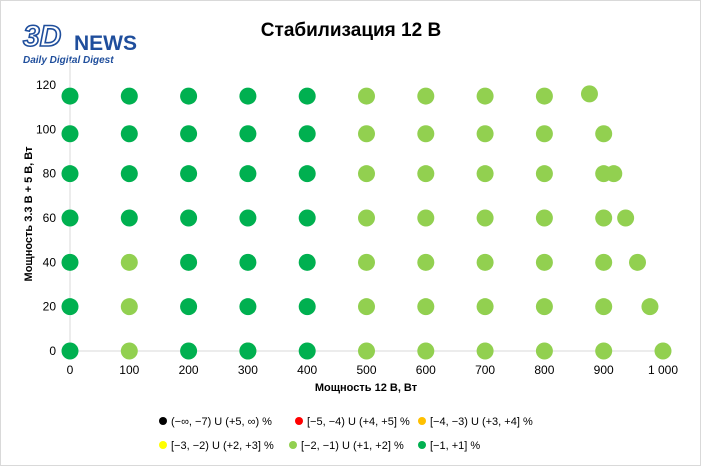 The image size is (701, 466). Describe the element at coordinates (50, 174) in the screenshot. I see `y-tick-label: 80` at that location.